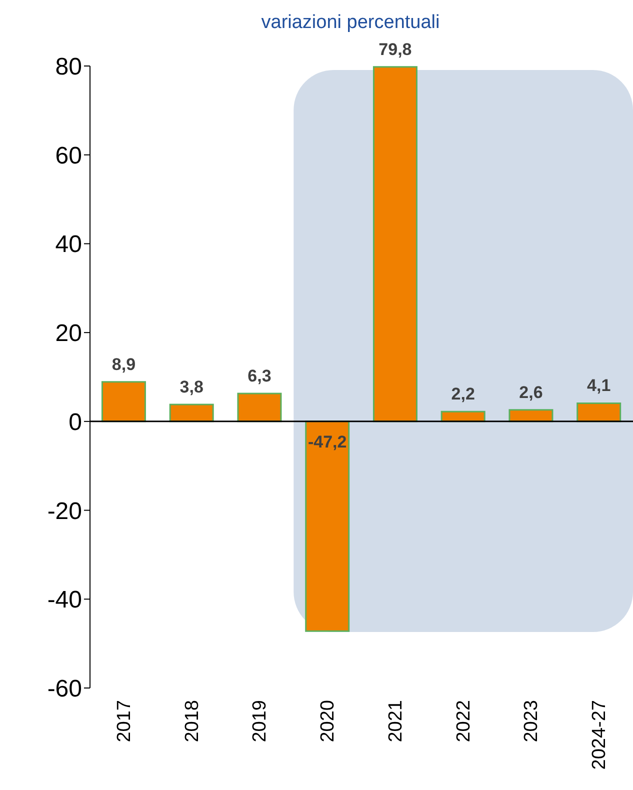 The height and width of the screenshot is (790, 633). Describe the element at coordinates (192, 721) in the screenshot. I see `x-tick-label: 2018` at that location.